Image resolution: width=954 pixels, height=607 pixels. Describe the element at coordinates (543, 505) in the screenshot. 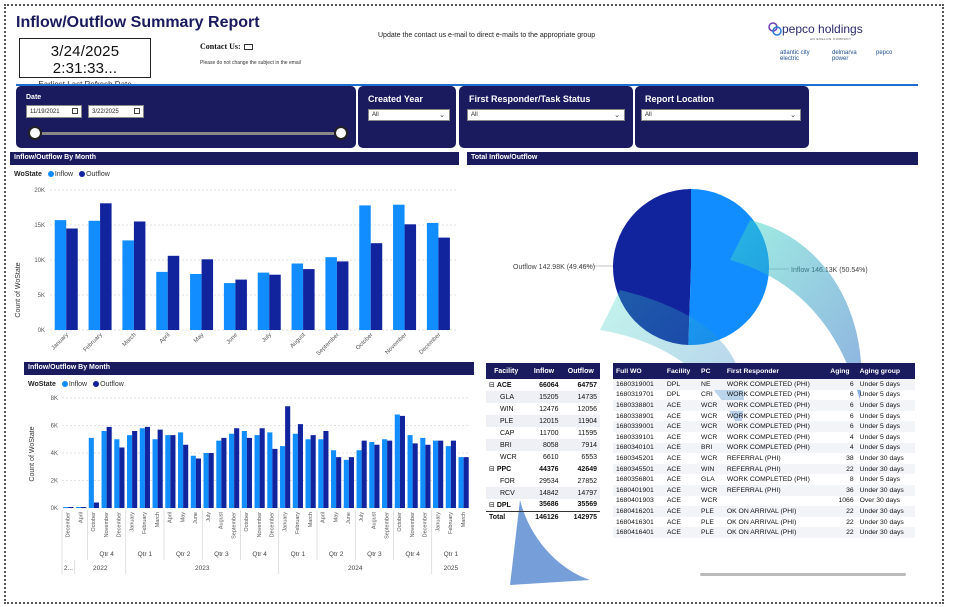

I see `table-row: ⊟ DPL 35686 35569` at that location.